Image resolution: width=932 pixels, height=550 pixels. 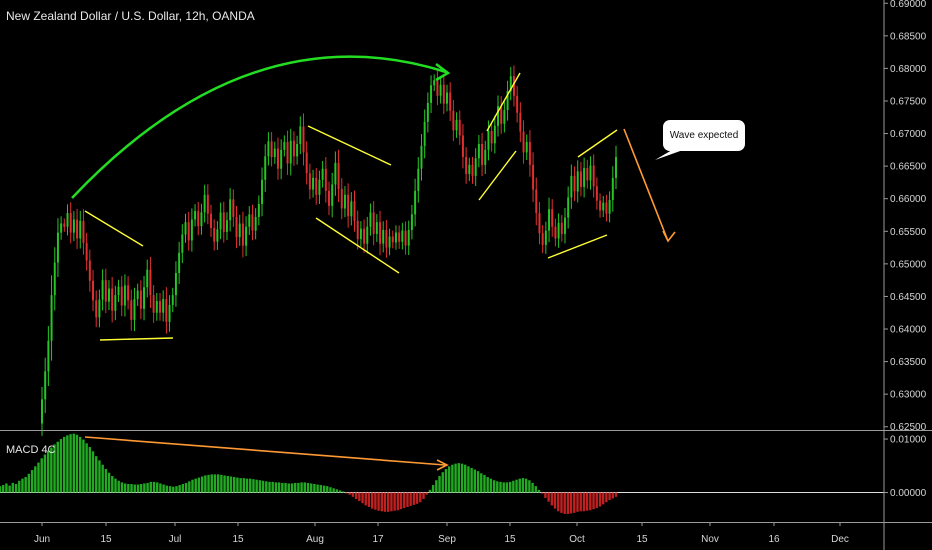 What do you see at coordinates (646, 185) in the screenshot?
I see `projection-arrow` at bounding box center [646, 185].